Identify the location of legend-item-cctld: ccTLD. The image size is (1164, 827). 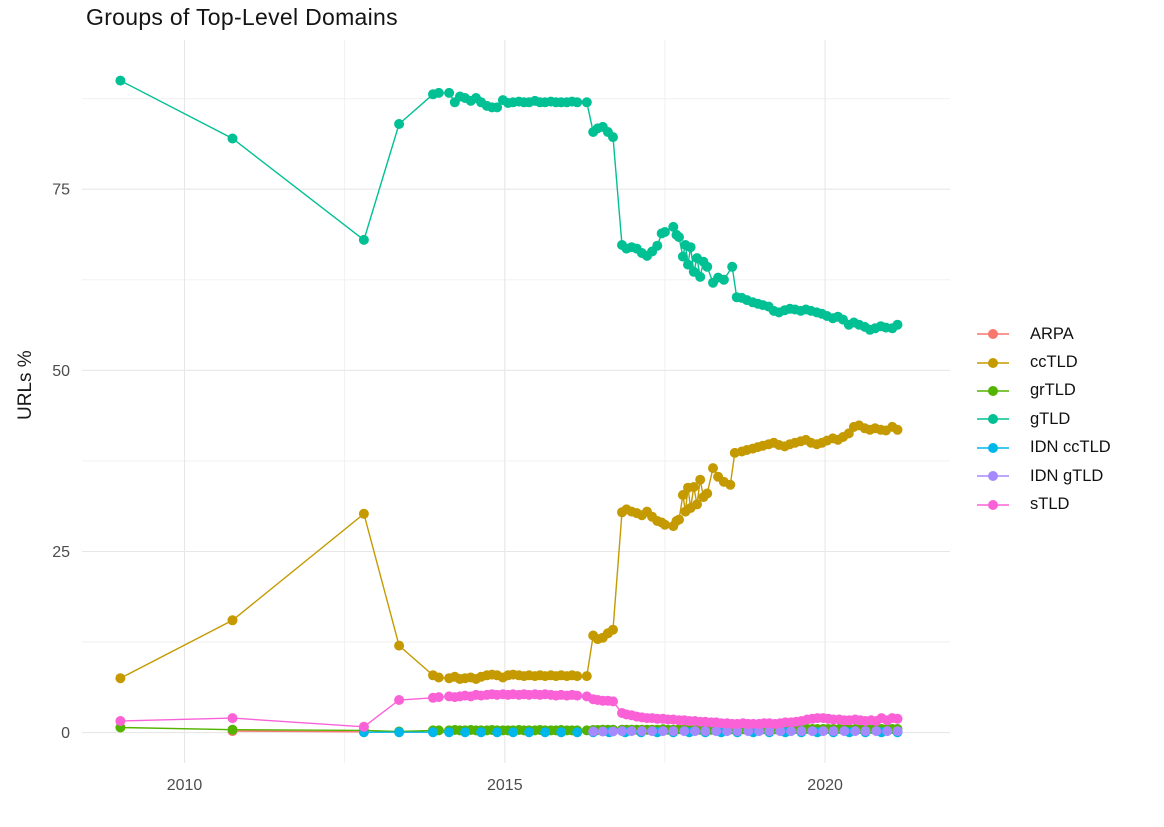
(1043, 362).